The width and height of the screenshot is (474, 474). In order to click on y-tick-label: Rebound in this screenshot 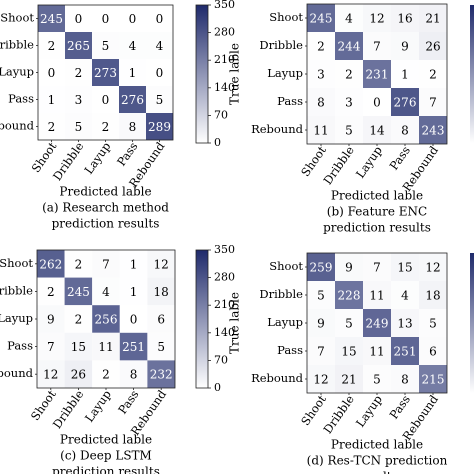, I will do `click(277, 378)`.